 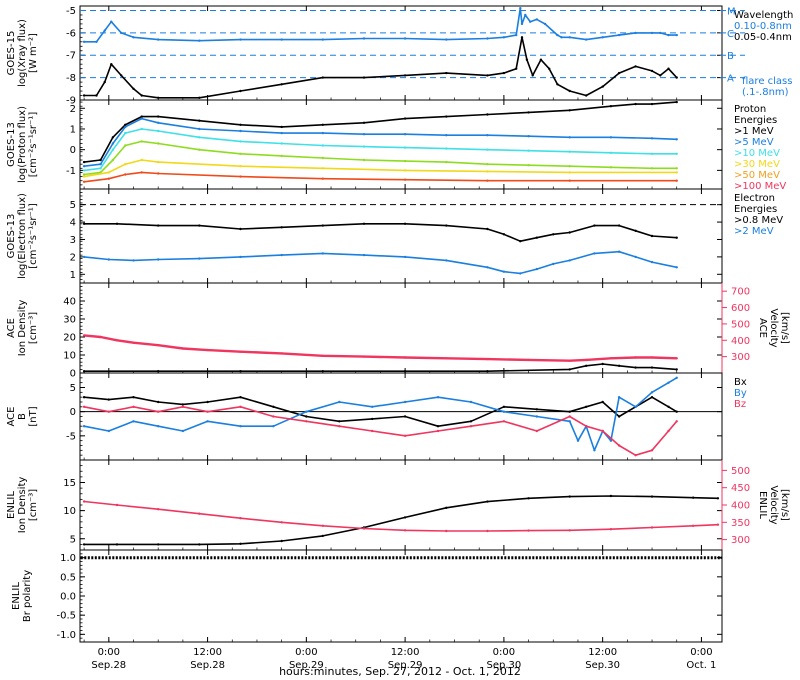 What do you see at coordinates (504, 652) in the screenshot?
I see `x-tick-time: 0:00` at bounding box center [504, 652].